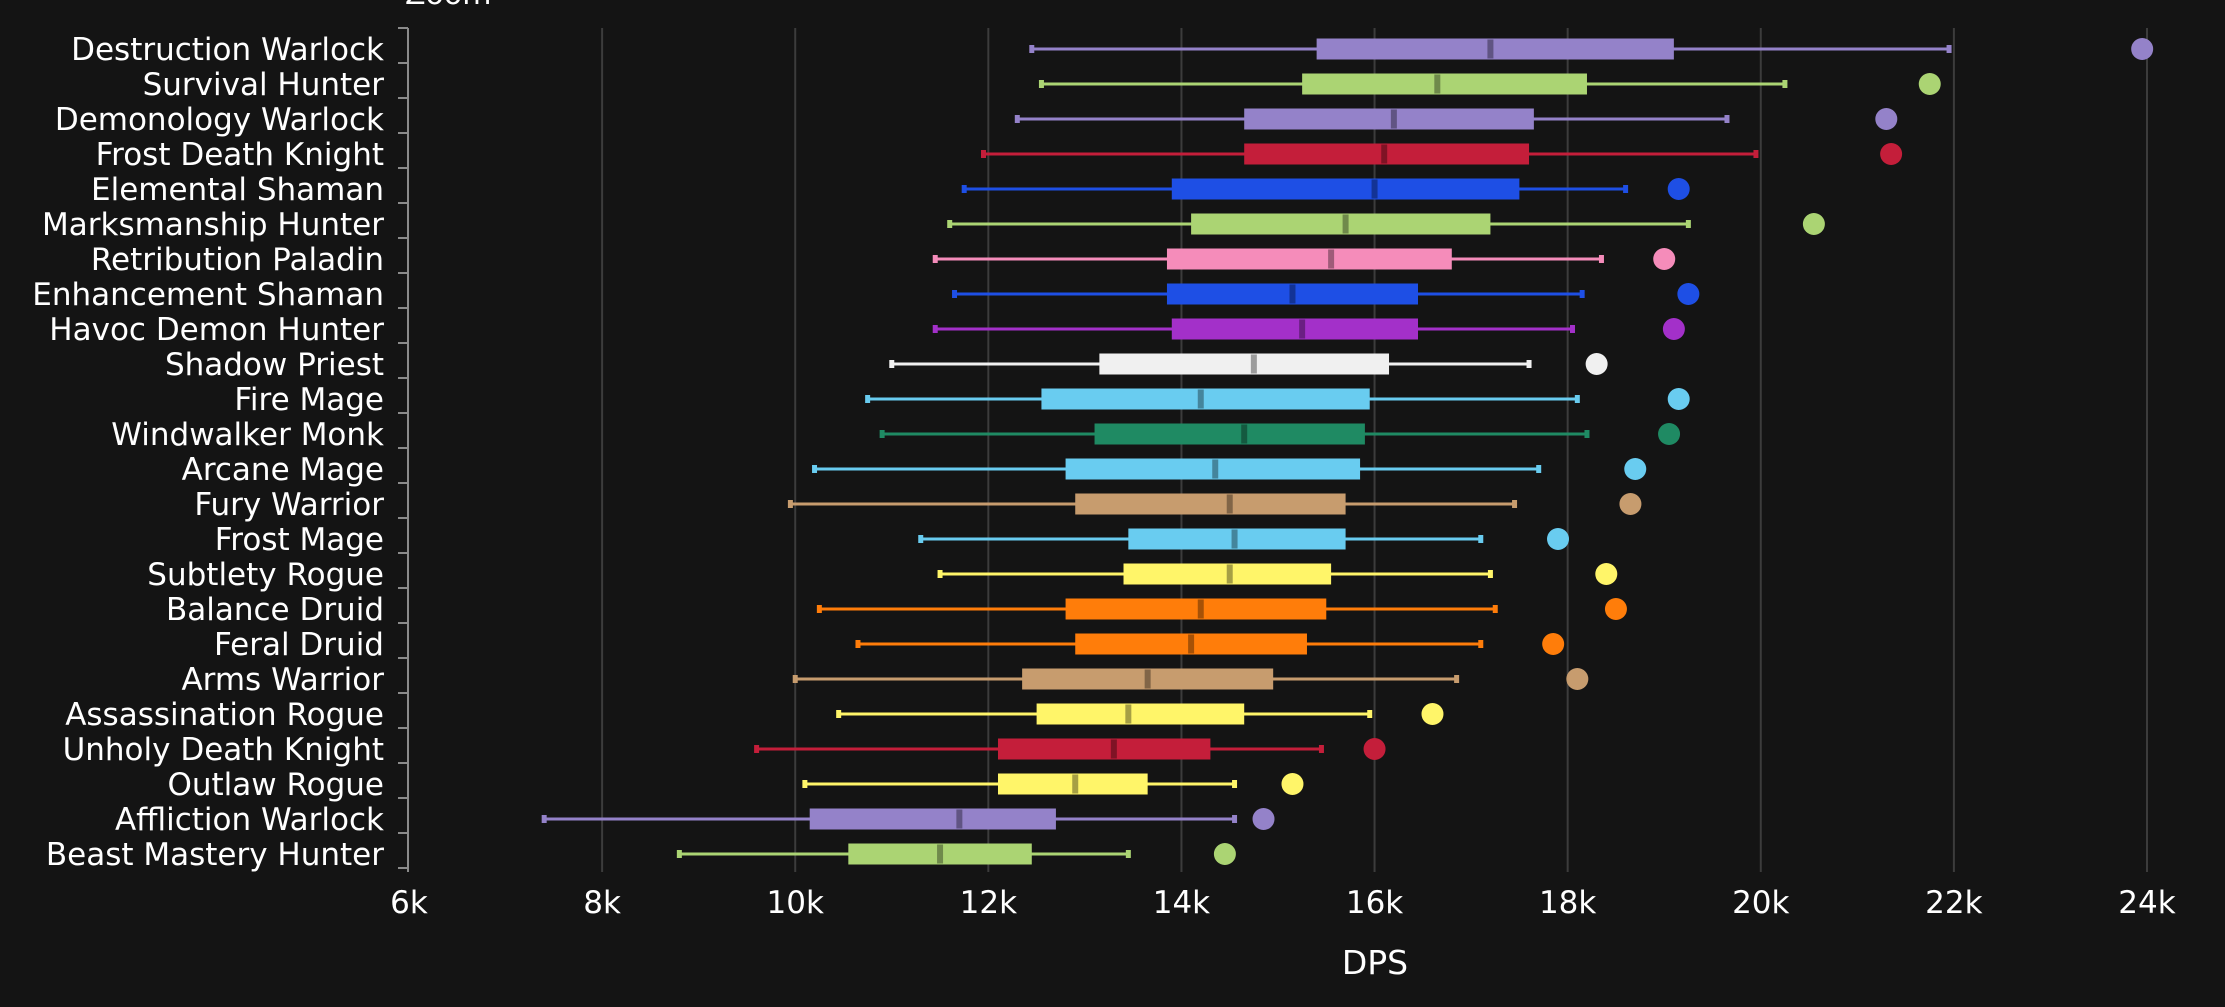  What do you see at coordinates (1374, 903) in the screenshot?
I see `x-tick-label: 16k` at bounding box center [1374, 903].